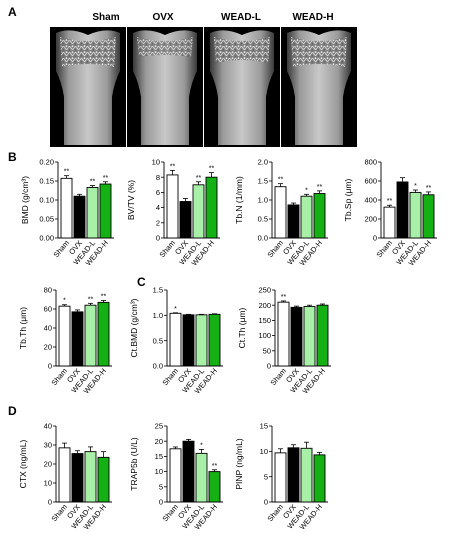 Image resolution: width=461 pixels, height=550 pixels. What do you see at coordinates (242, 327) in the screenshot?
I see `y-axis-label: Ct.Th (μm)` at bounding box center [242, 327].